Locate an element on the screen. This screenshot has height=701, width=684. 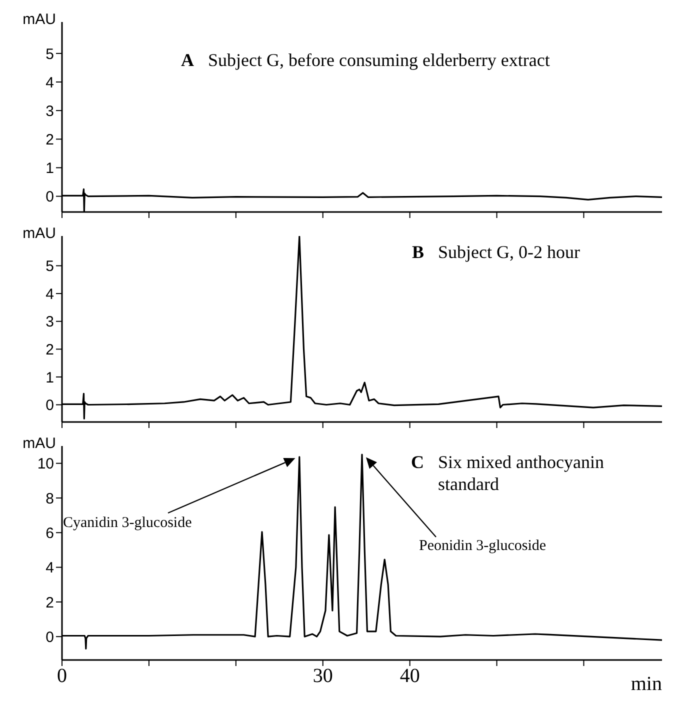
annotation: Cyanidin 3-glucoside is located at coordinates (127, 523).